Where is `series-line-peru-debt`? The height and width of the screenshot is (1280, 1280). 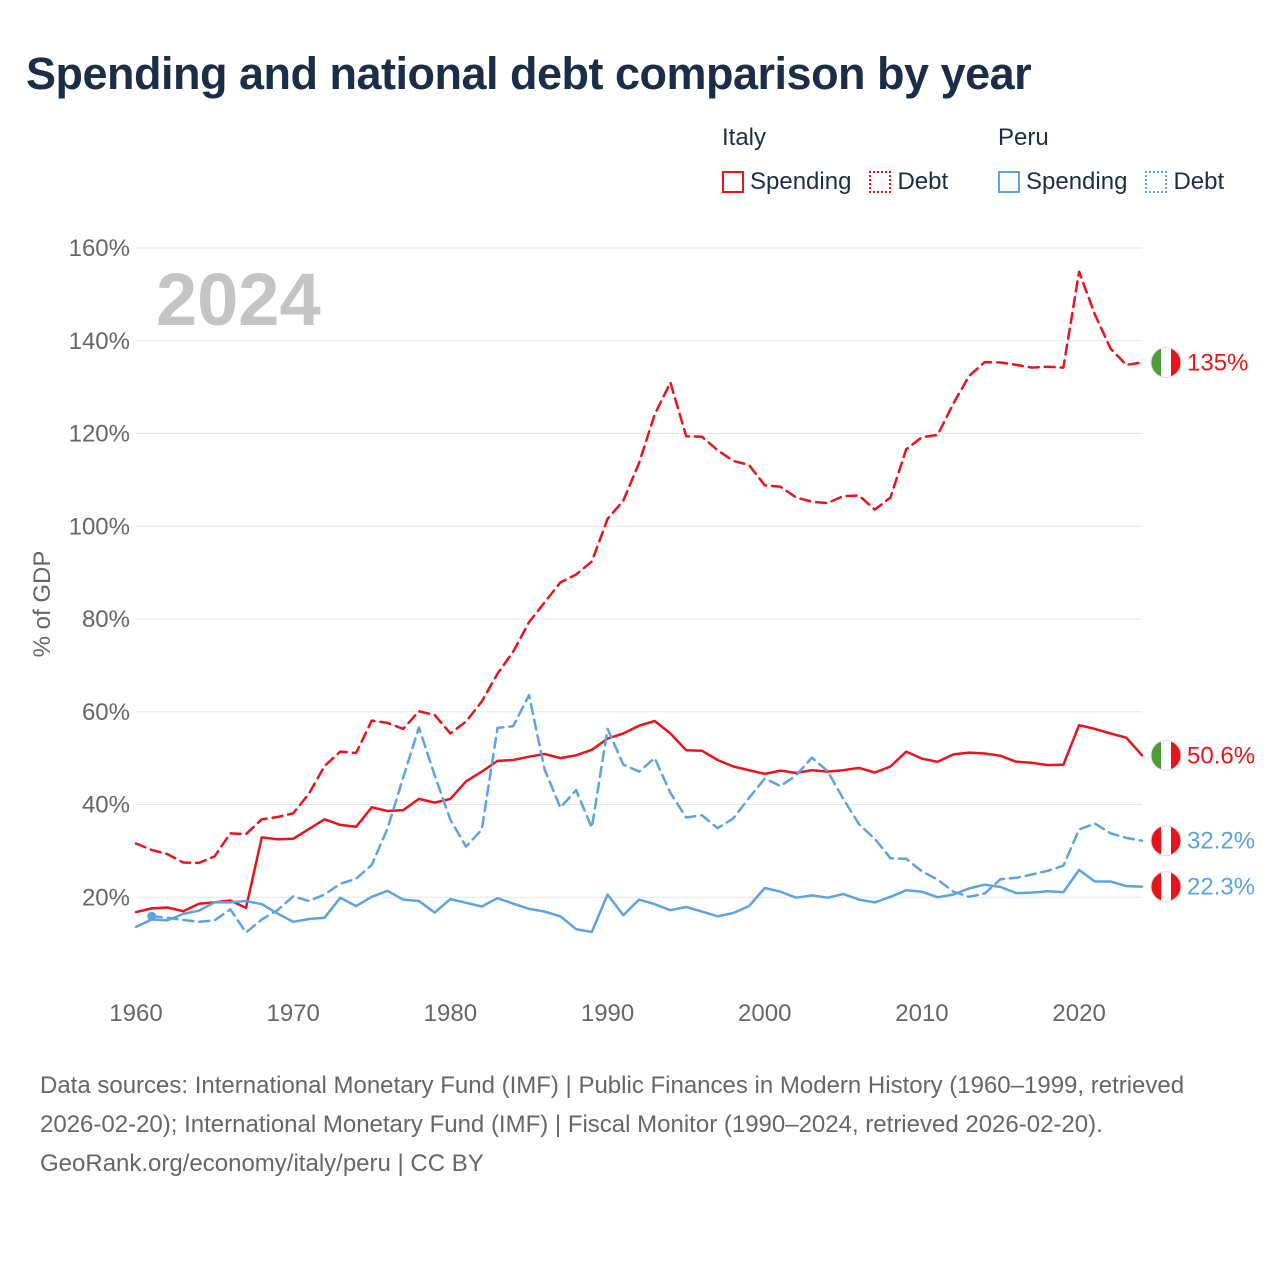
series-line-peru-debt is located at coordinates (647, 813).